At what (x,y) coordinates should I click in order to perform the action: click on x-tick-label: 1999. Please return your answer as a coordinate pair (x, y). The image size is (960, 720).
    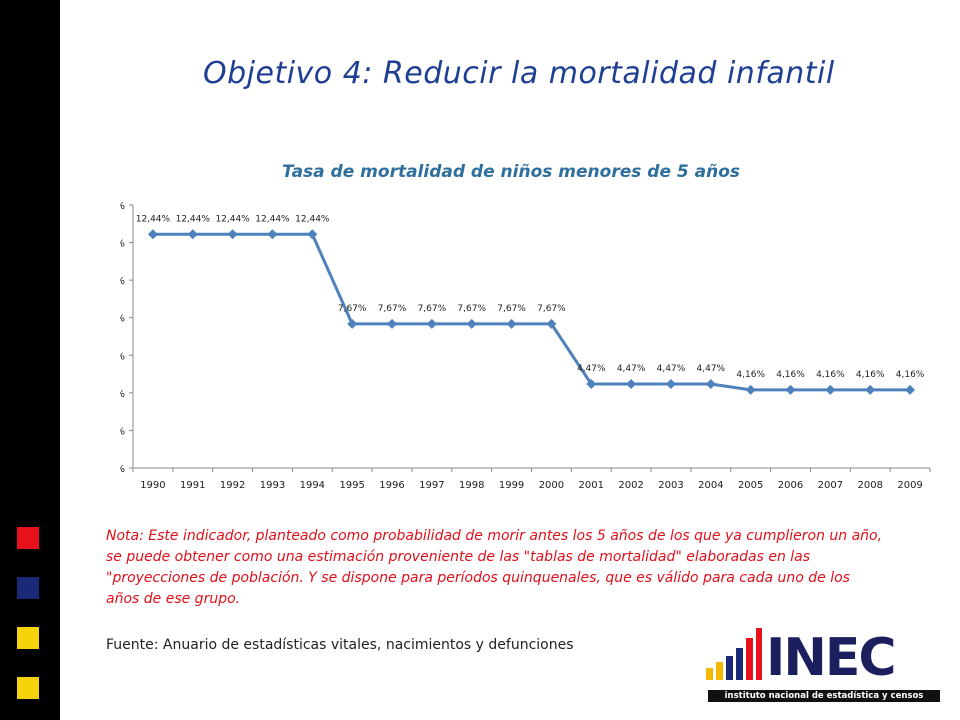
    Looking at the image, I should click on (511, 485).